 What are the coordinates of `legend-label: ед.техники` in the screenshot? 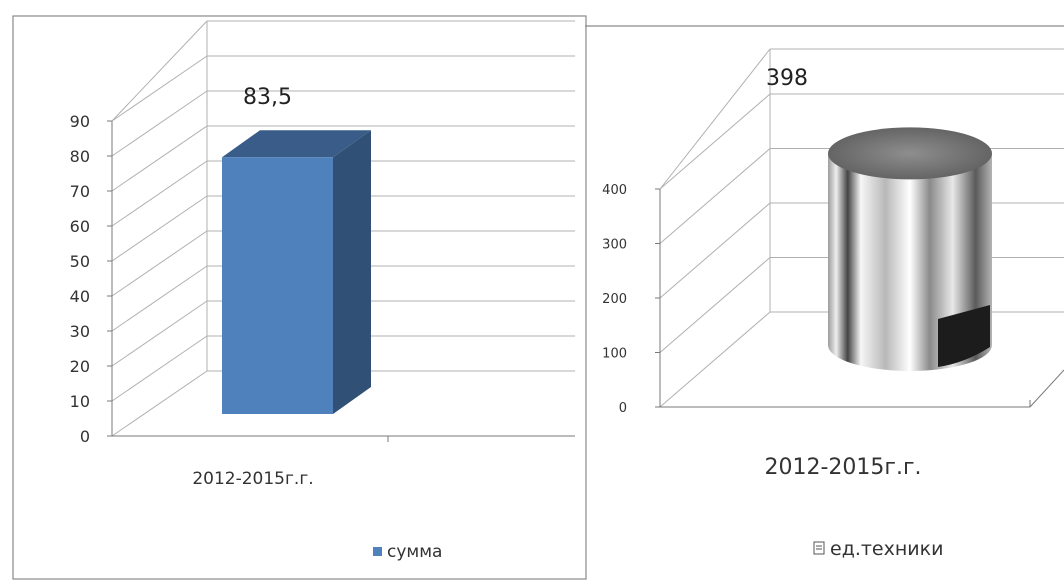 It's located at (886, 549).